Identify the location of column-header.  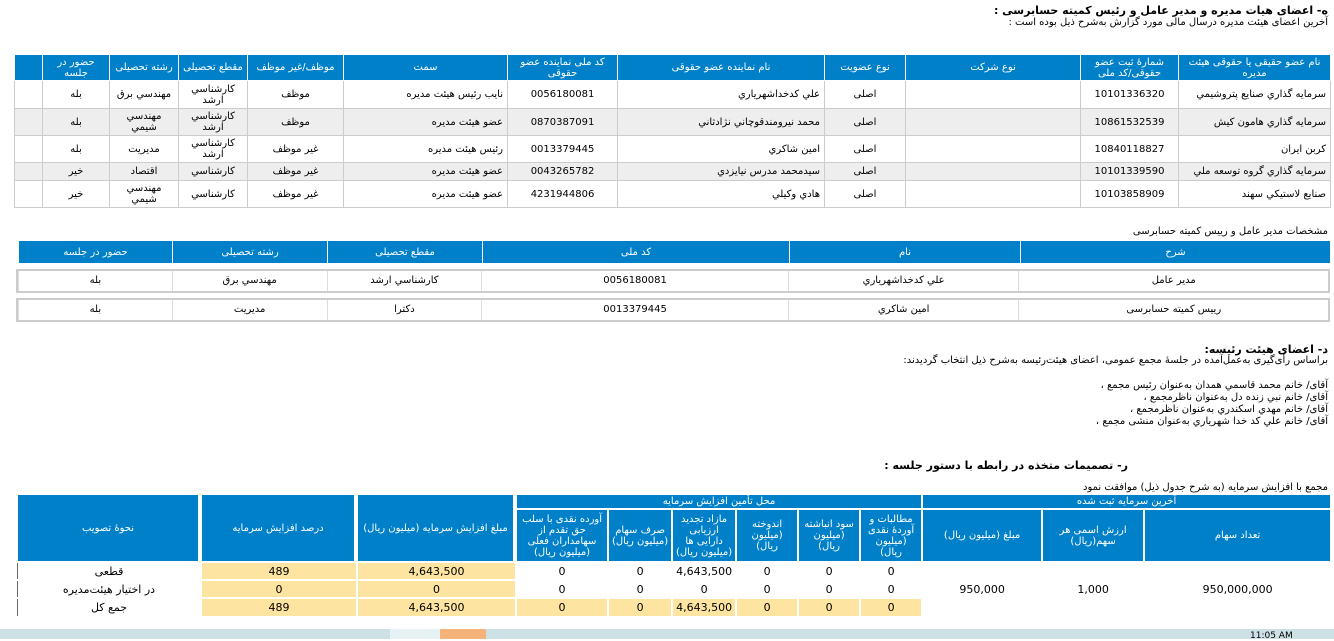
(28, 67).